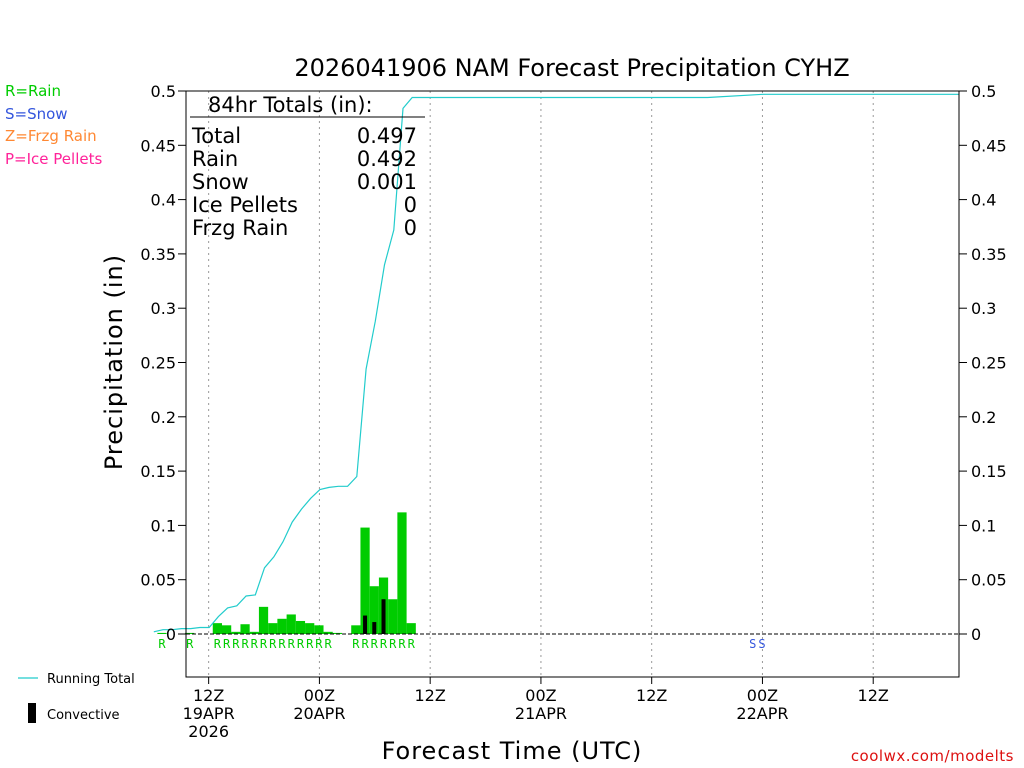 The image size is (1024, 768). Describe the element at coordinates (319, 713) in the screenshot. I see `x-tick-label: 20APR` at that location.